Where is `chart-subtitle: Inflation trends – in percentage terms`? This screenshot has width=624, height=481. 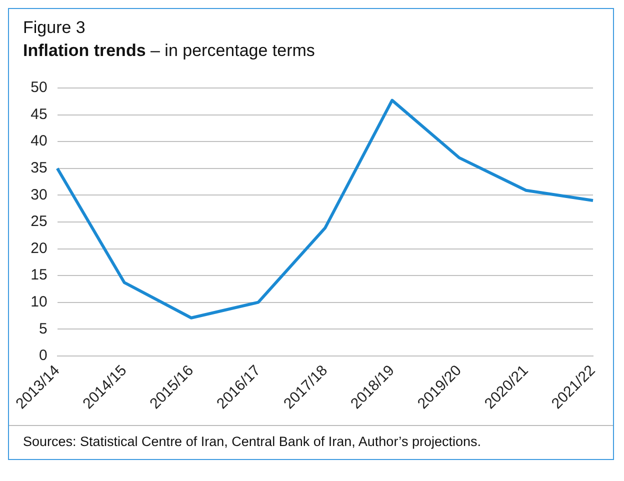 chart-subtitle: Inflation trends – in percentage terms is located at coordinates (169, 50).